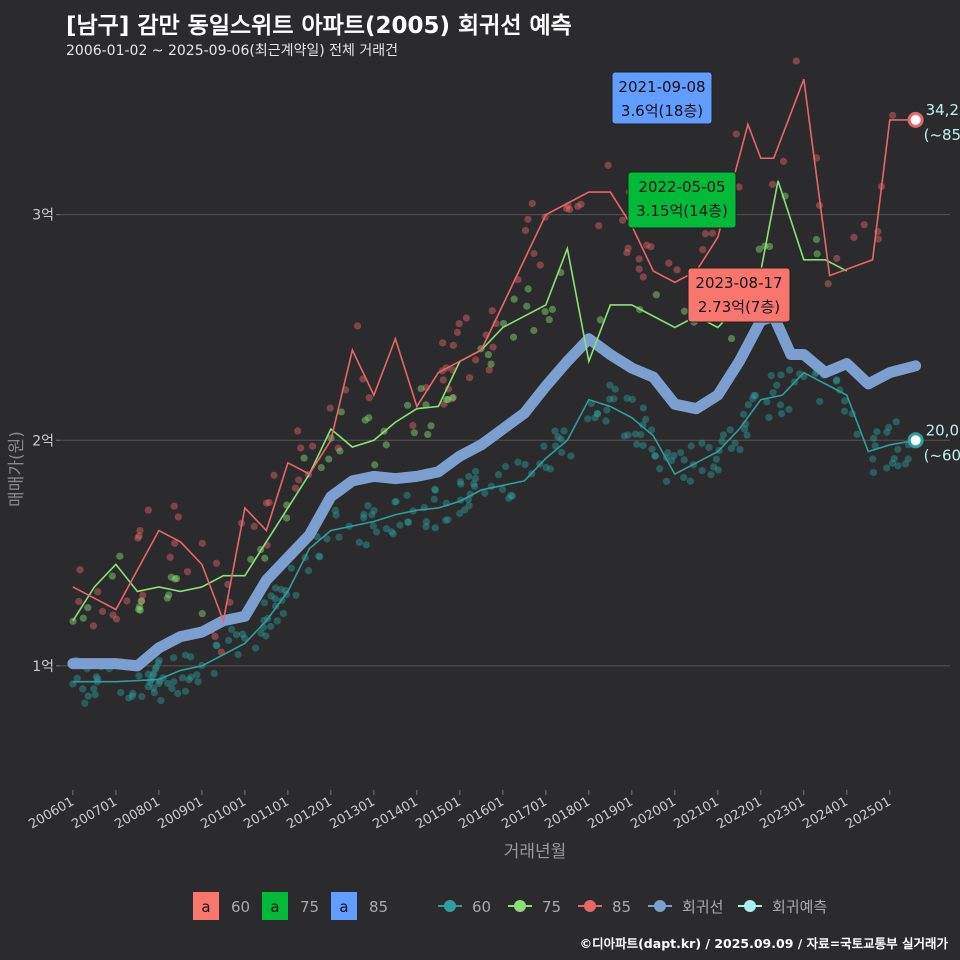 The width and height of the screenshot is (960, 960). What do you see at coordinates (662, 98) in the screenshot?
I see `annotation-box: 2021-09-08 3.6억(18층)` at bounding box center [662, 98].